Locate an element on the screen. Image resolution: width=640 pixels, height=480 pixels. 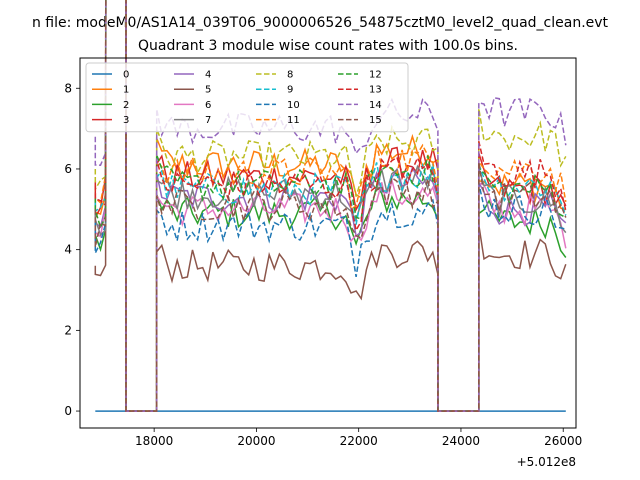
legend-label-3: 3 is located at coordinates (126, 120).